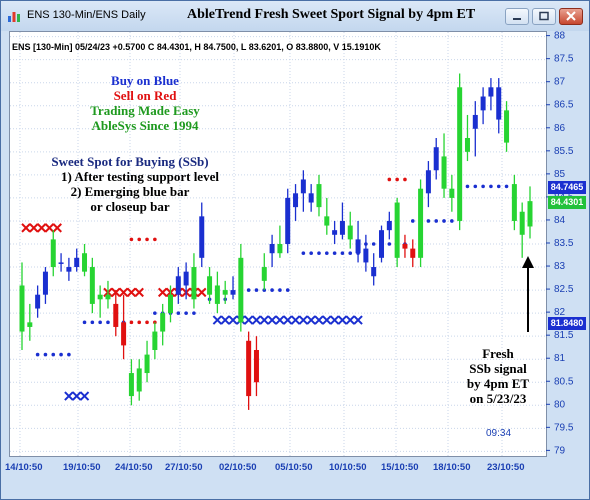 Image resolution: width=590 pixels, height=500 pixels. I want to click on callout-line-2: SSb signal, so click(498, 368).